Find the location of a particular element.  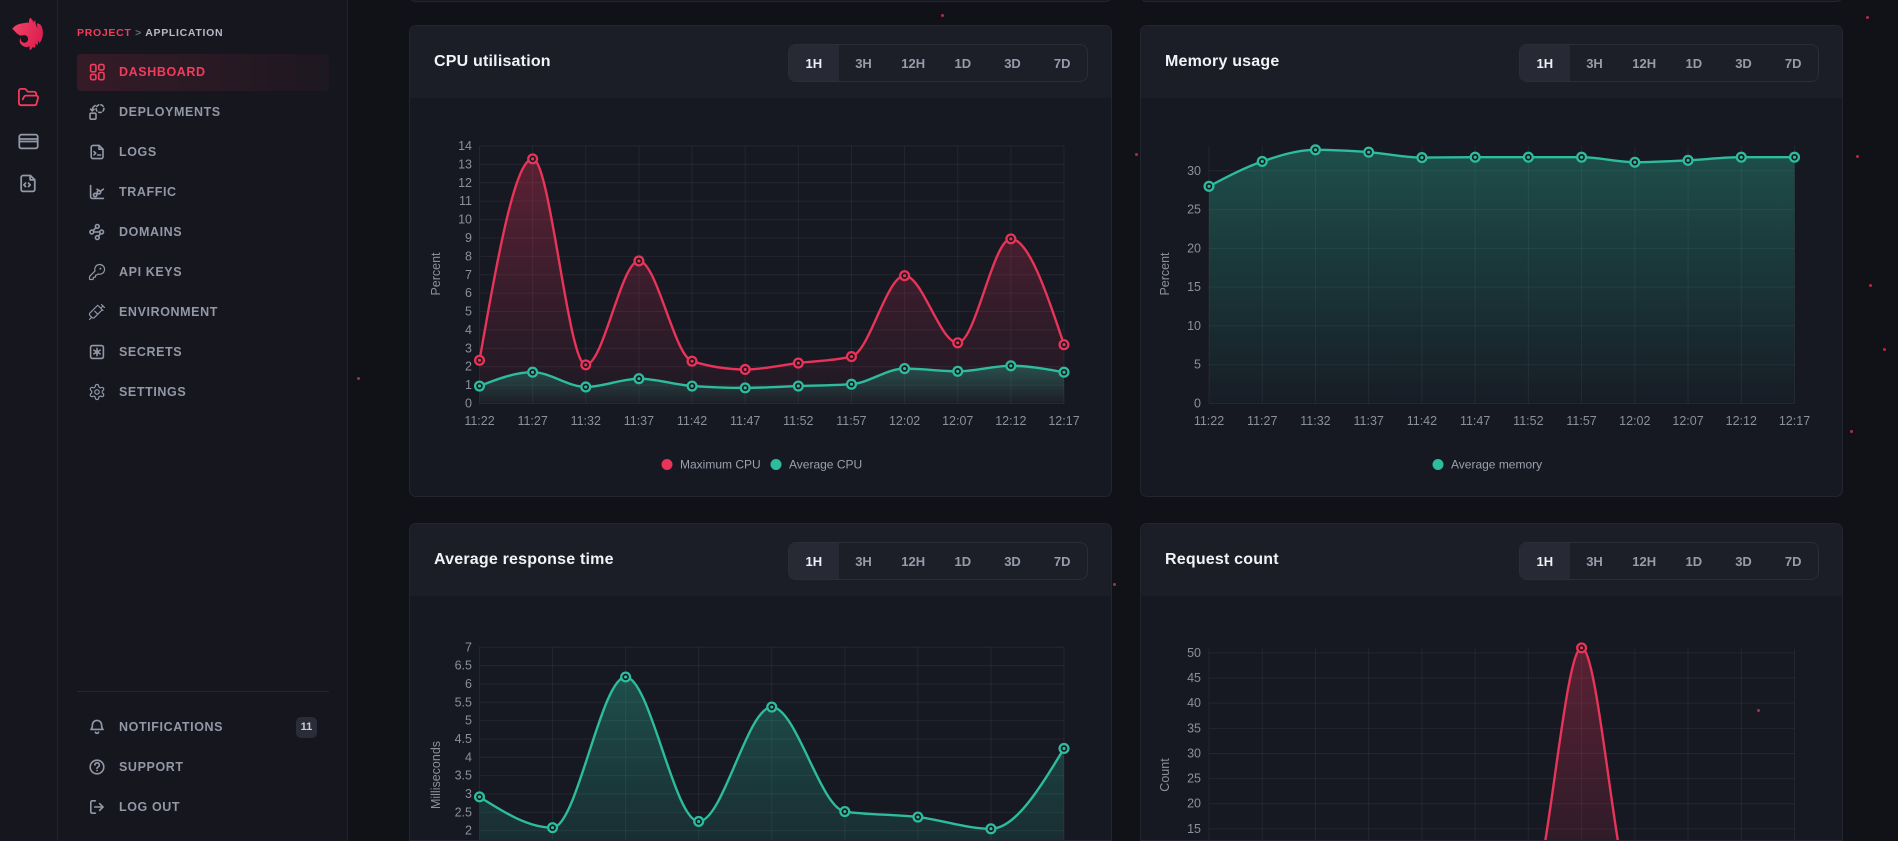

svg-text: Average memory is located at coordinates (1496, 465).